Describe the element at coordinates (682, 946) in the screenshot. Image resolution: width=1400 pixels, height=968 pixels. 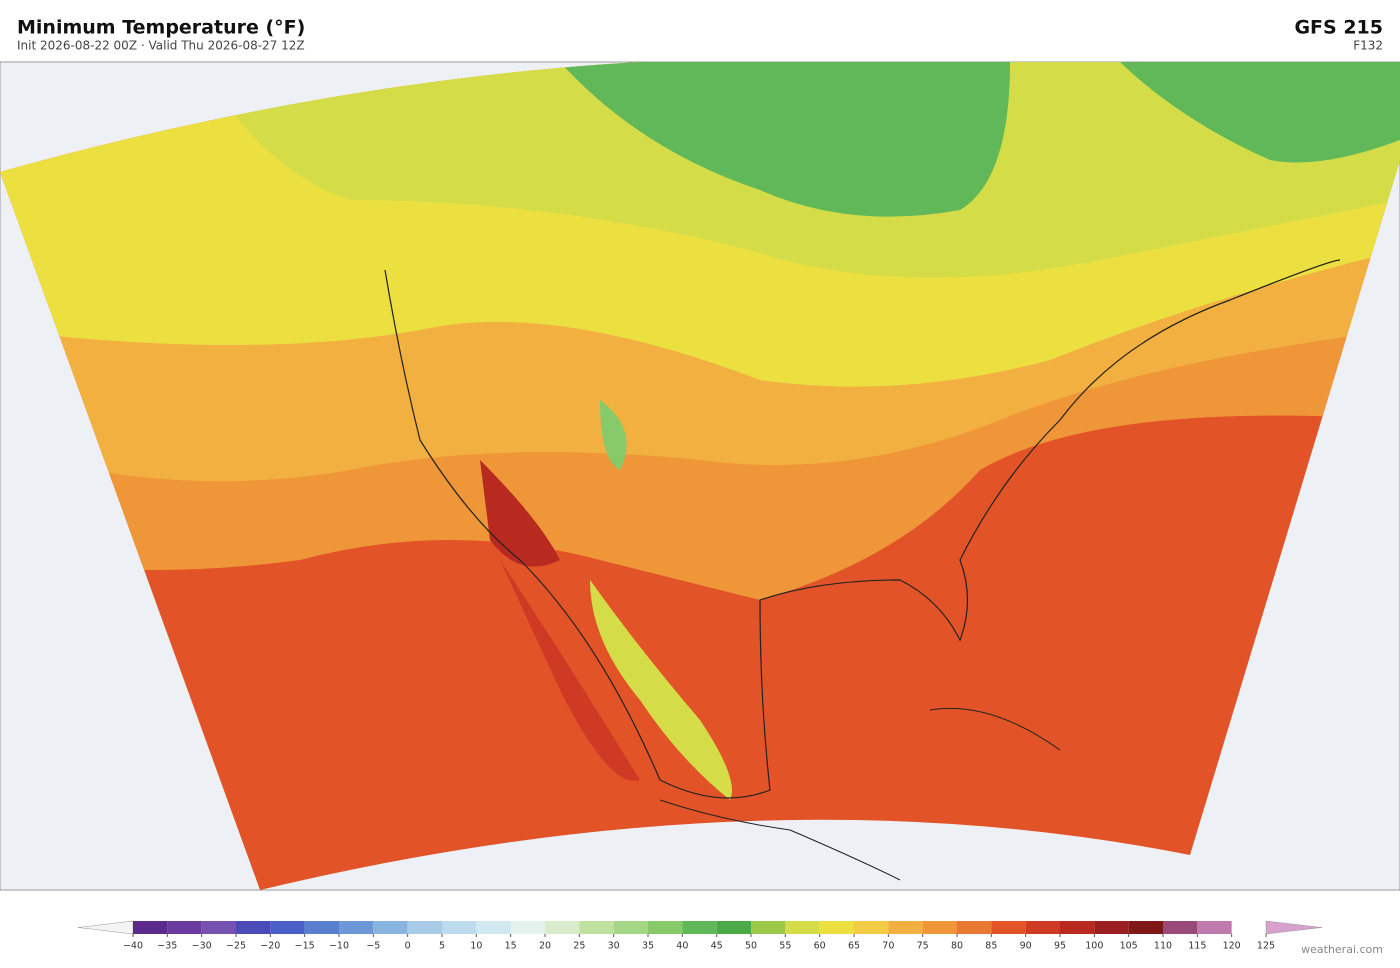
I see `colorbar-tick-label: 40` at that location.